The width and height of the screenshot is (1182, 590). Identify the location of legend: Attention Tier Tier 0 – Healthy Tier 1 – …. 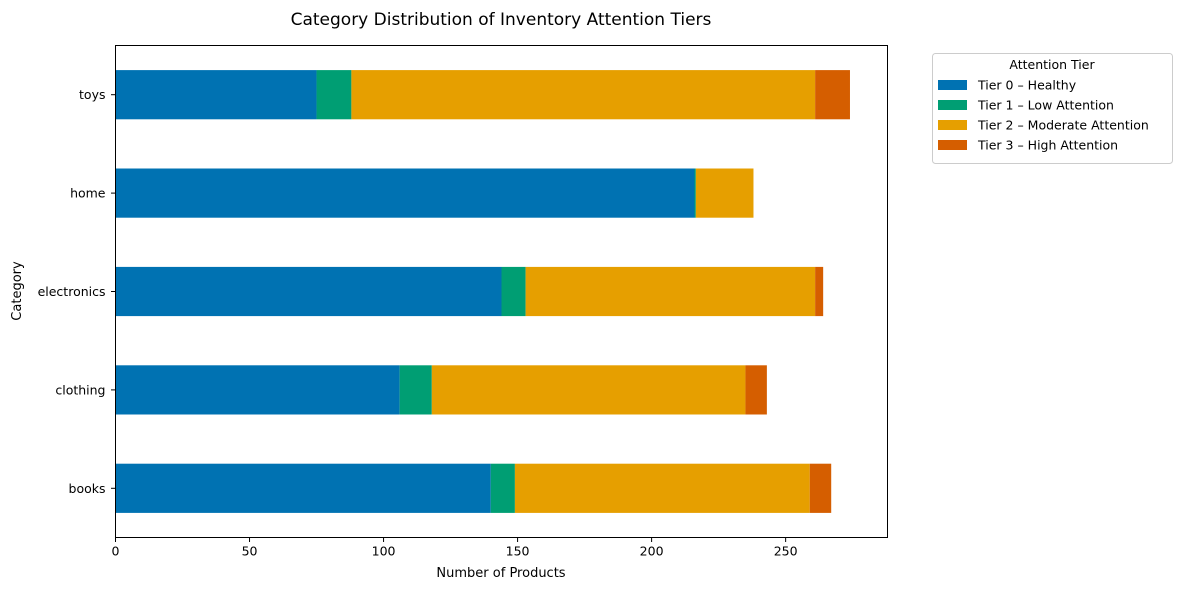
(1052, 108).